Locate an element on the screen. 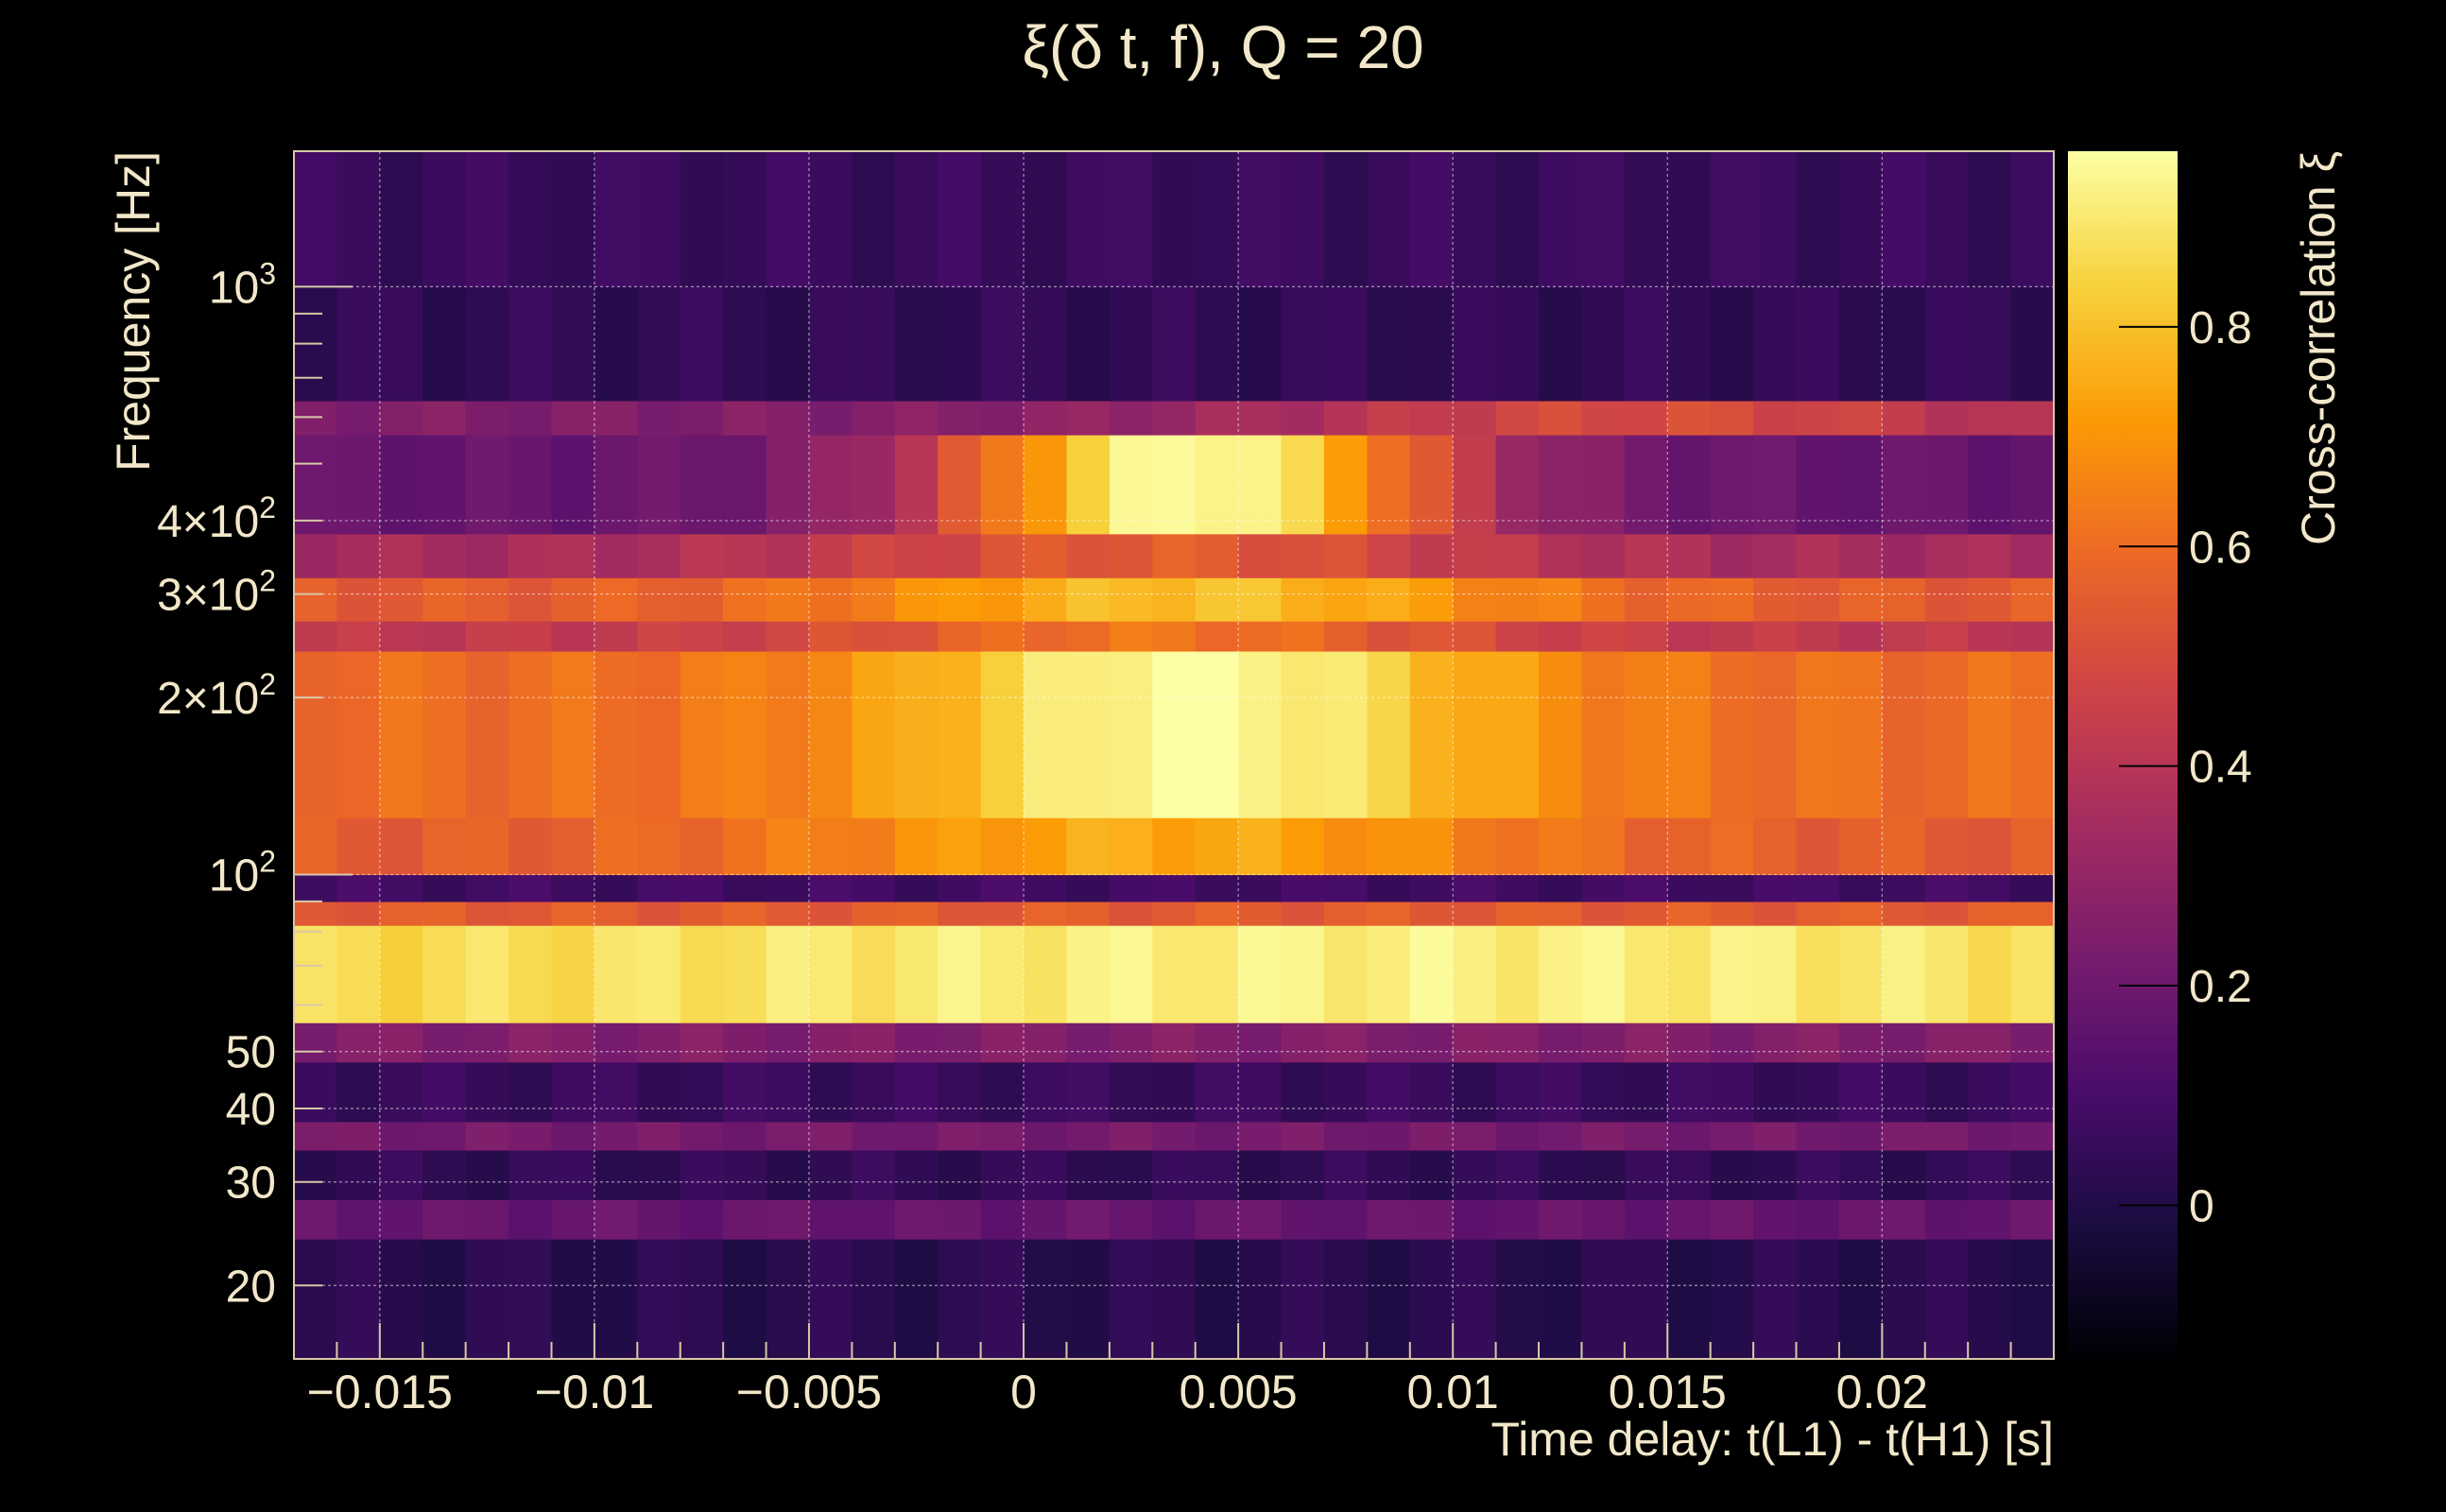 Image resolution: width=2446 pixels, height=1512 pixels. x-tick-label: −0.01 is located at coordinates (595, 1392).